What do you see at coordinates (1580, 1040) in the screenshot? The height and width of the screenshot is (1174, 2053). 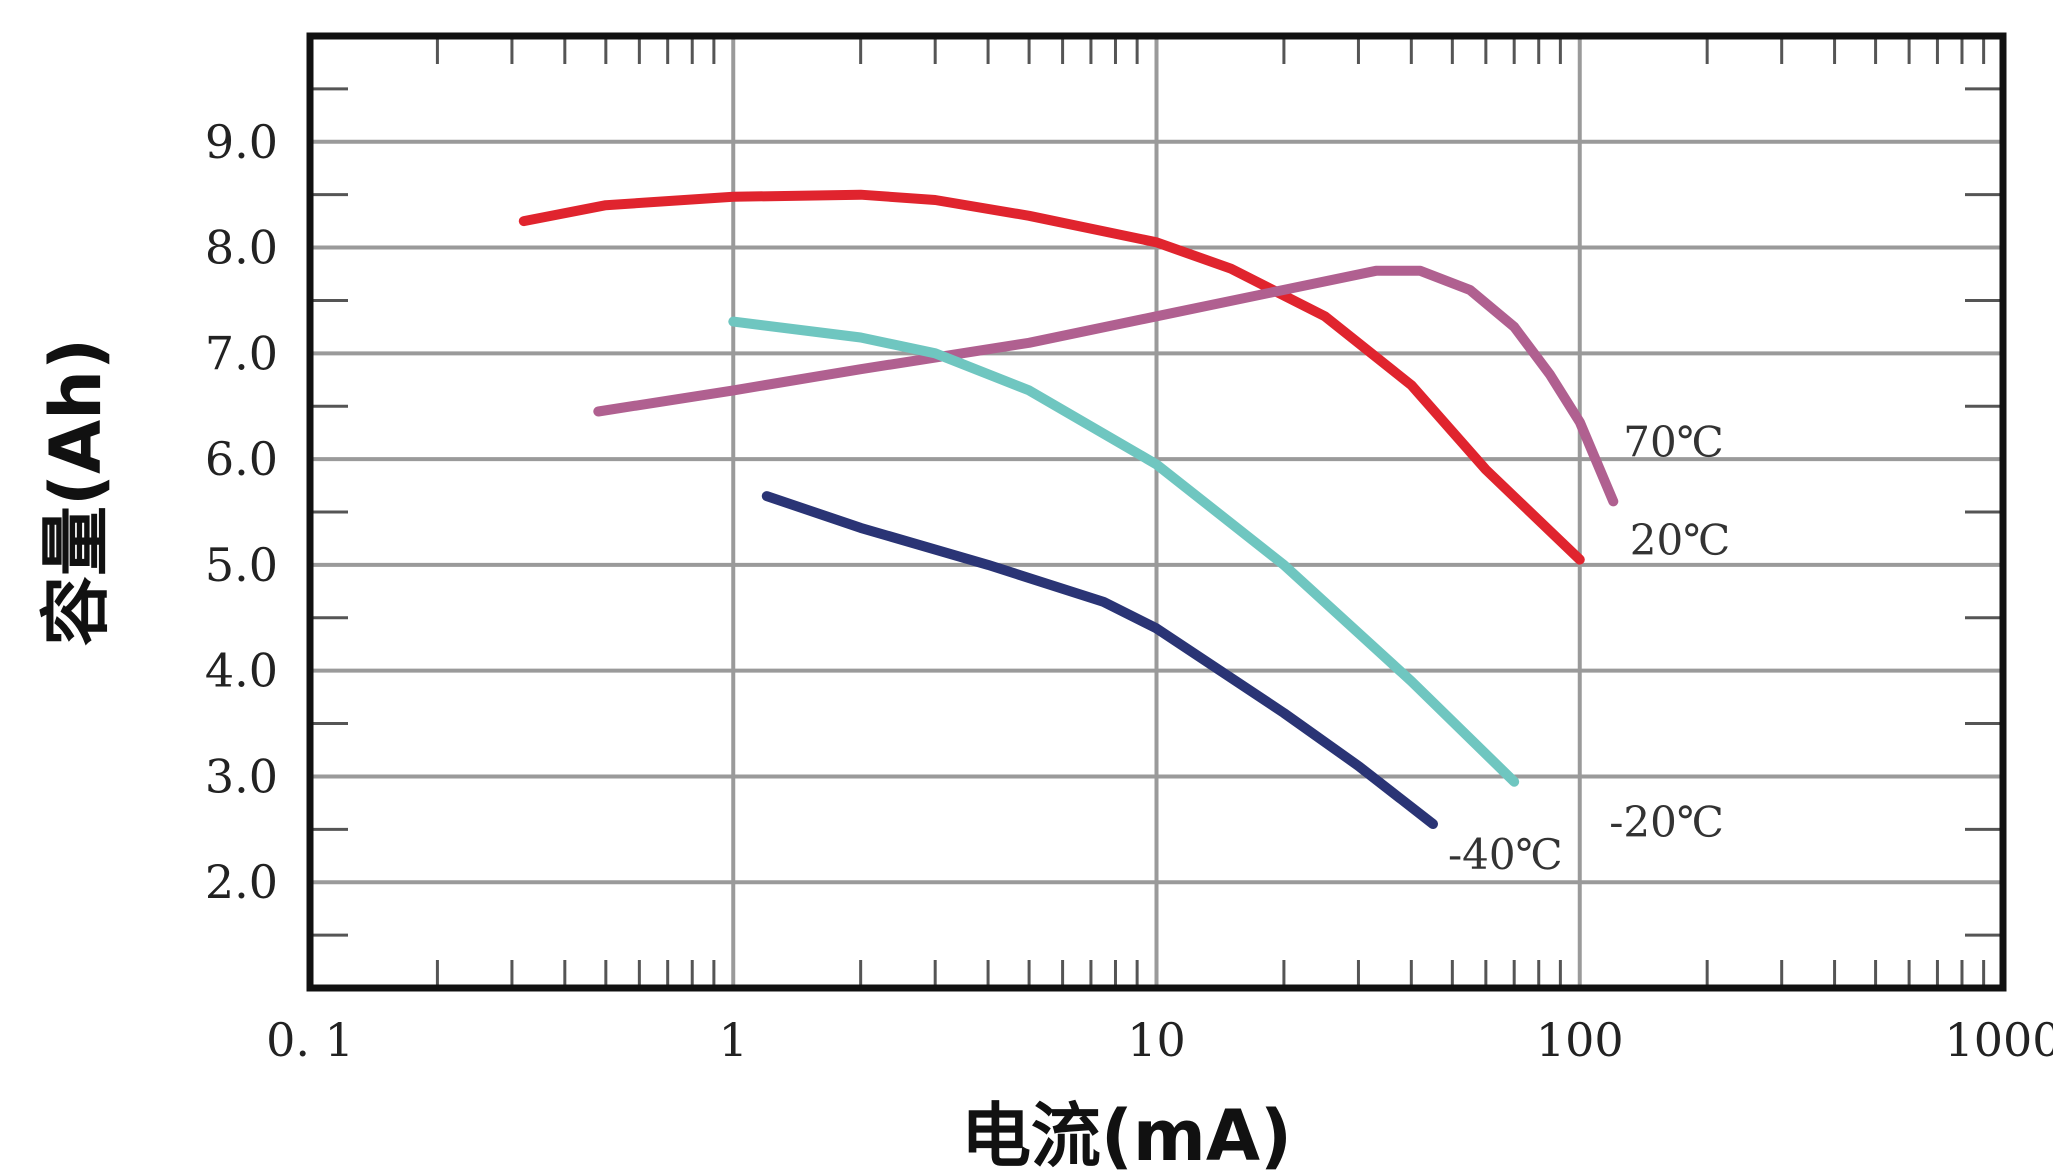 I see `x-tick-label: 100` at bounding box center [1580, 1040].